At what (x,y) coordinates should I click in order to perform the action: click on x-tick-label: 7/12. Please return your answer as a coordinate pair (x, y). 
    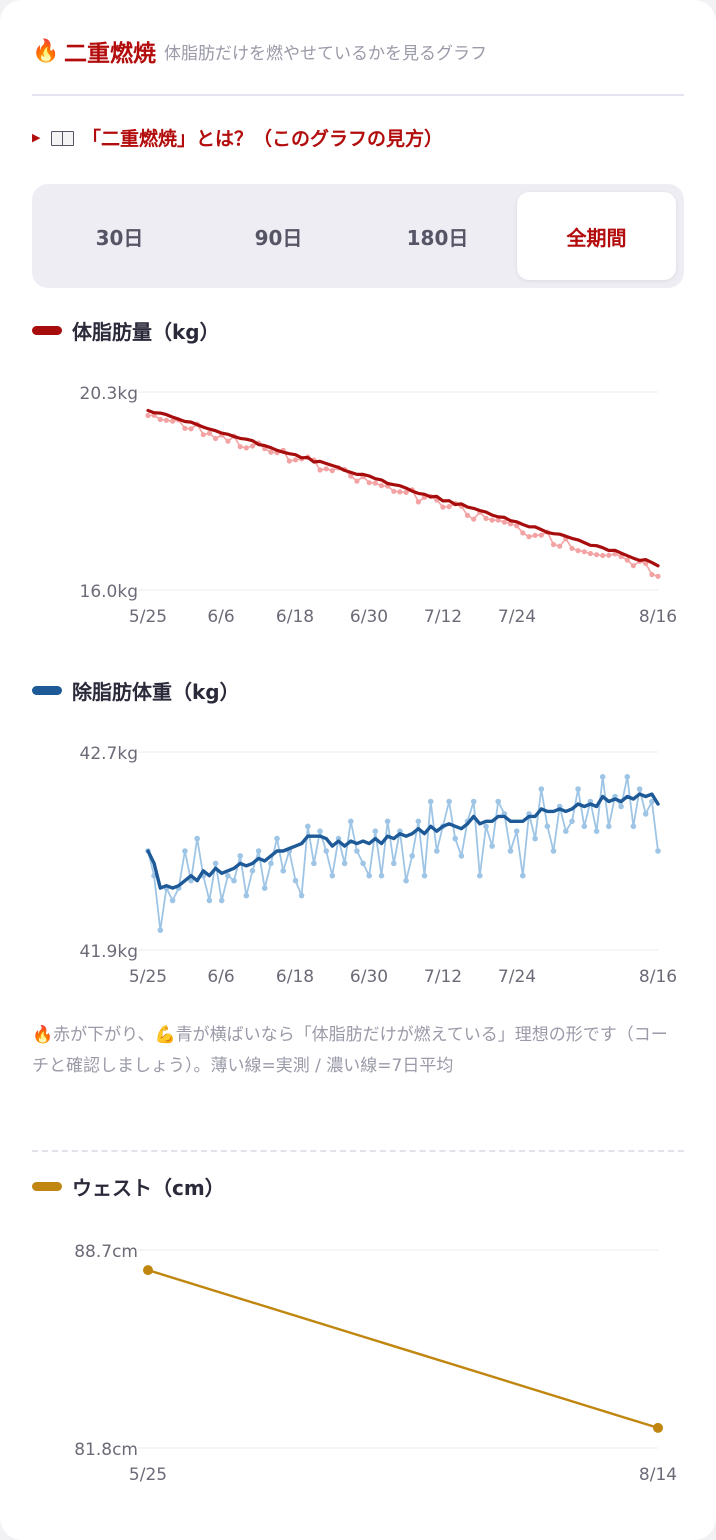
    Looking at the image, I should click on (443, 617).